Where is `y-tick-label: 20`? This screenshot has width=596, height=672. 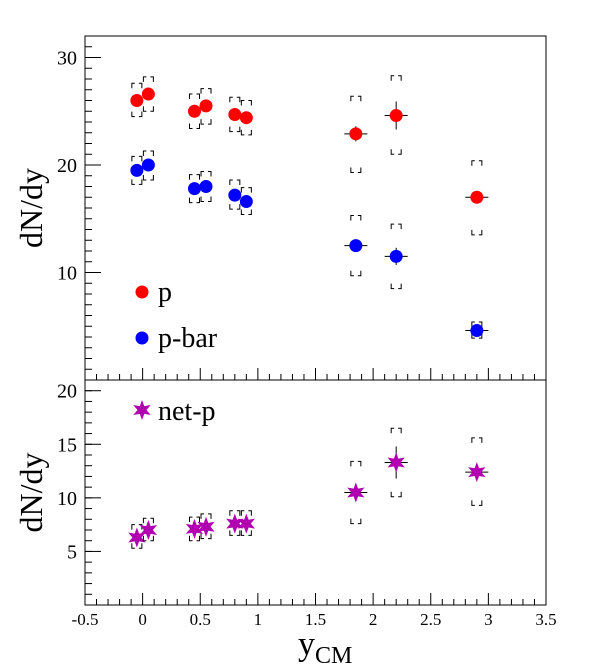
y-tick-label: 20 is located at coordinates (67, 392).